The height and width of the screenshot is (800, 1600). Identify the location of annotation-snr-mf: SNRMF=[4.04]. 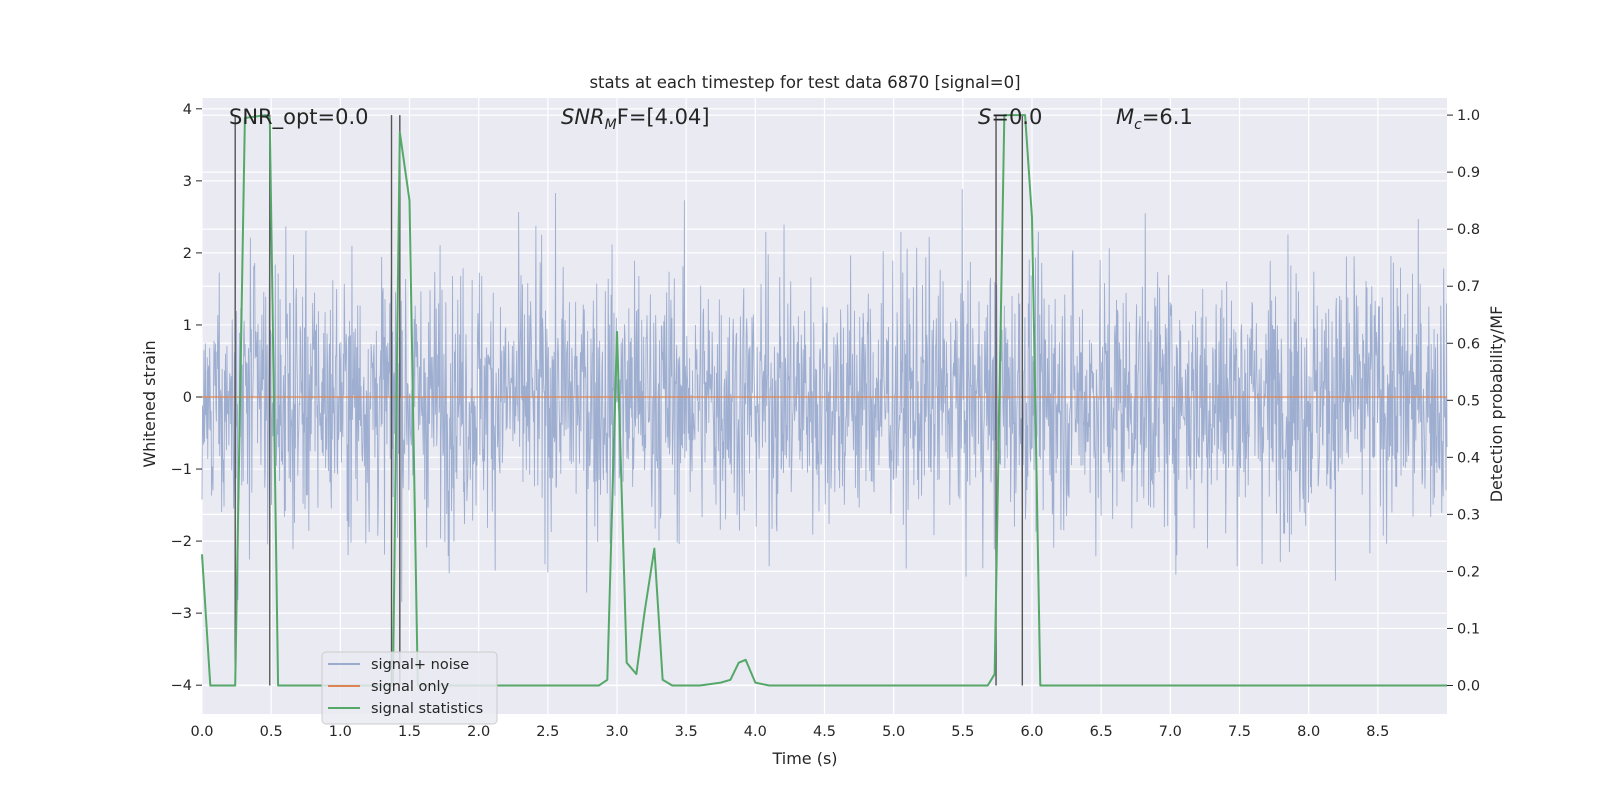
(635, 119).